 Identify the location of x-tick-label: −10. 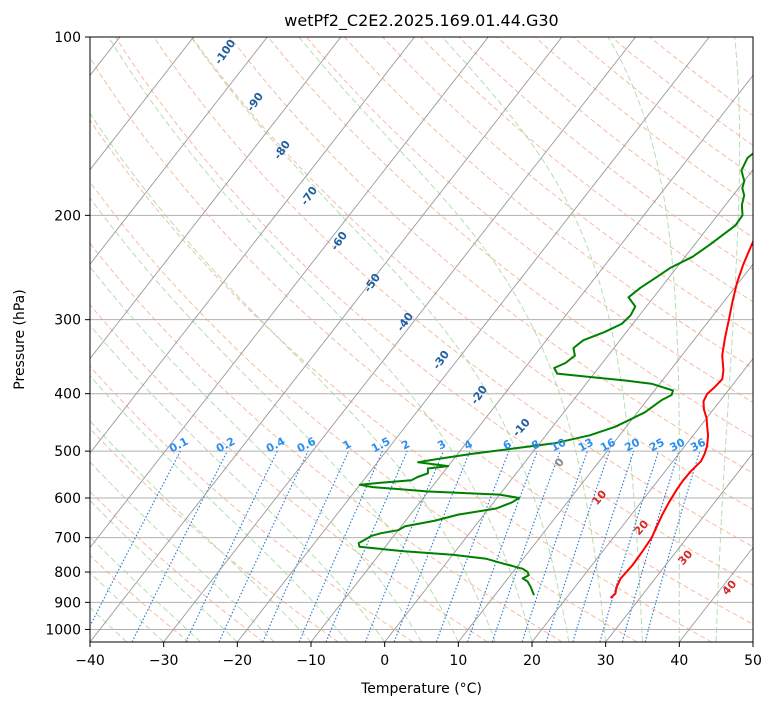
(311, 661).